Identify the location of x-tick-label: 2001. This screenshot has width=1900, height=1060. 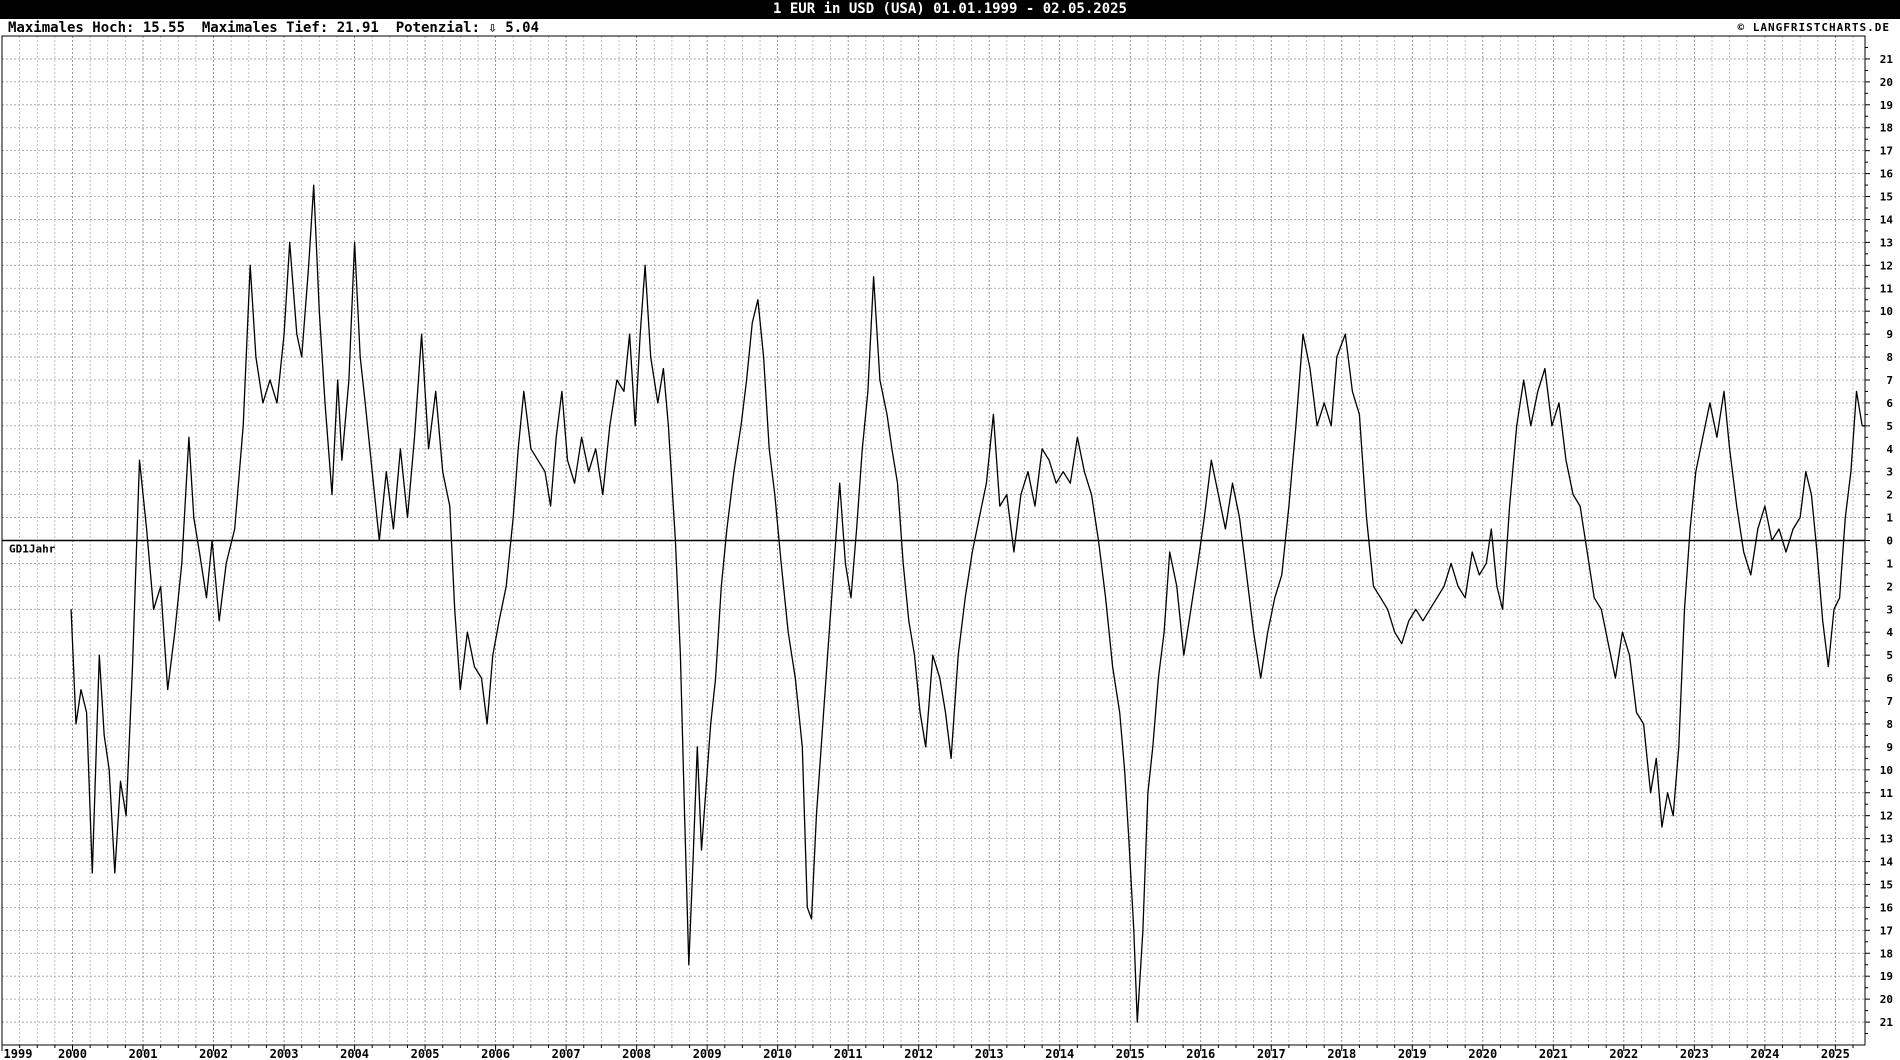
(143, 1053).